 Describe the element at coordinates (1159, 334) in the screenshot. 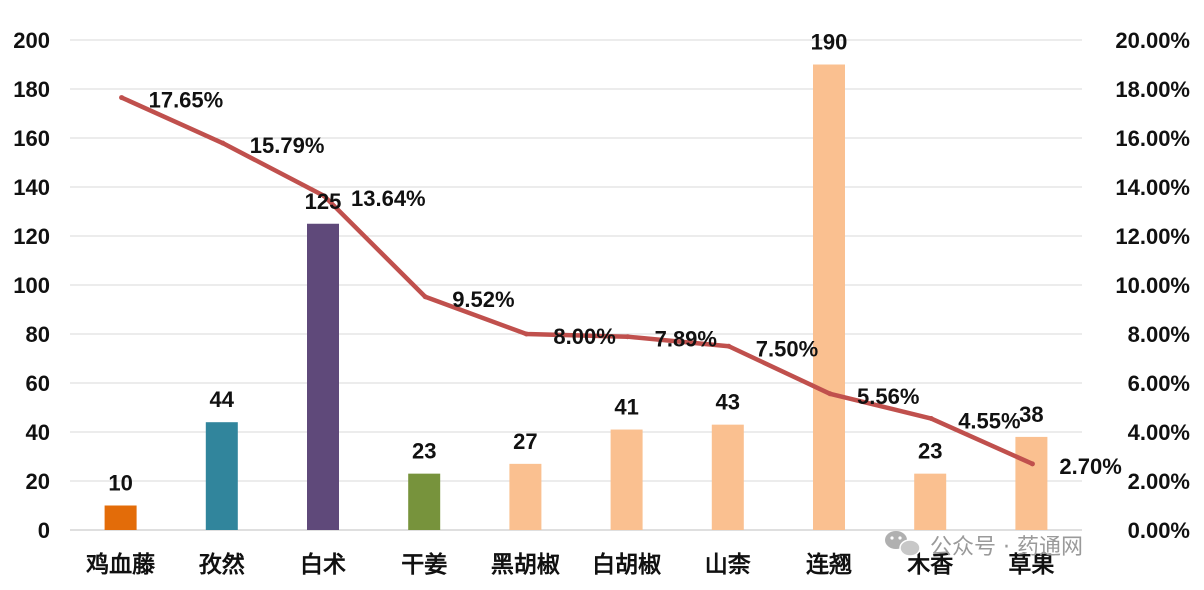

I see `y2-tick-label: 8.00%` at that location.